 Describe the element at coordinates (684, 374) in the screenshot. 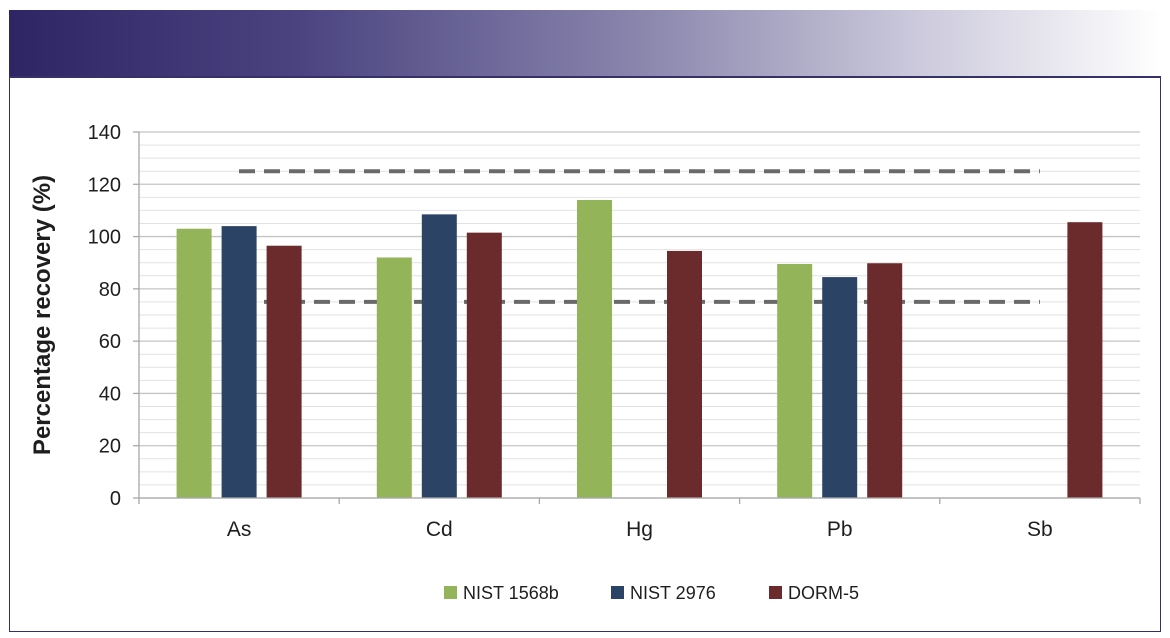

I see `bar-dorm-5-hg` at that location.